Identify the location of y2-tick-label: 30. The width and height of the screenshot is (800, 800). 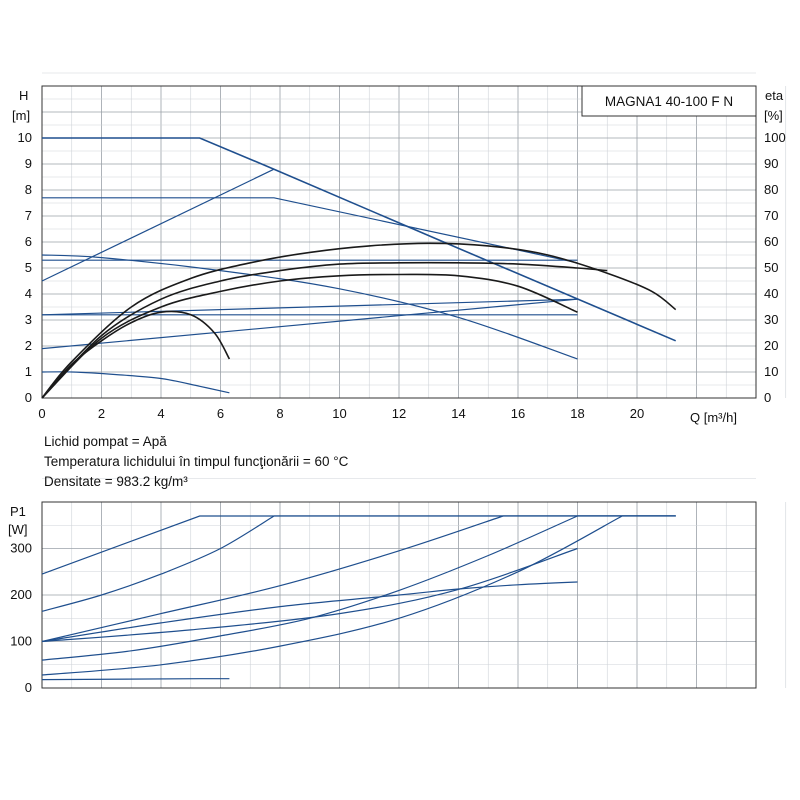
(771, 319).